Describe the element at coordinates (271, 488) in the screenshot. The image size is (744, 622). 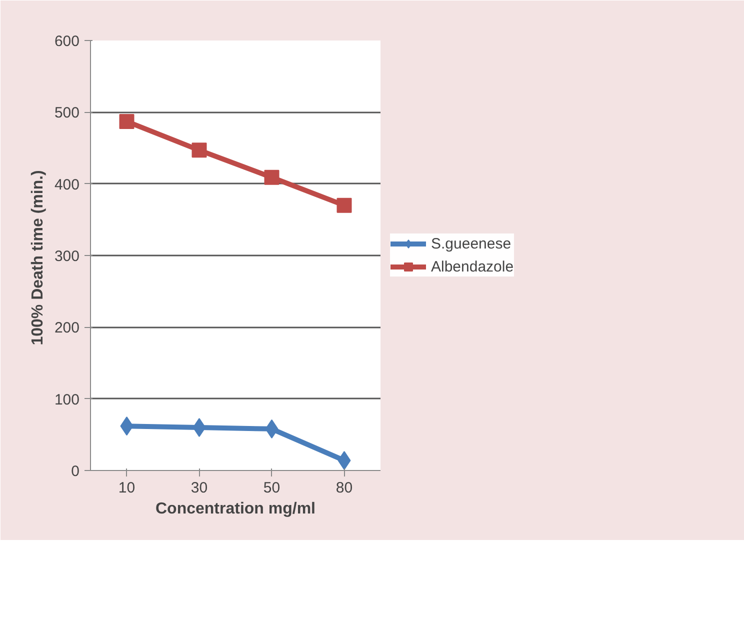
I see `x-tick-label: 50` at that location.